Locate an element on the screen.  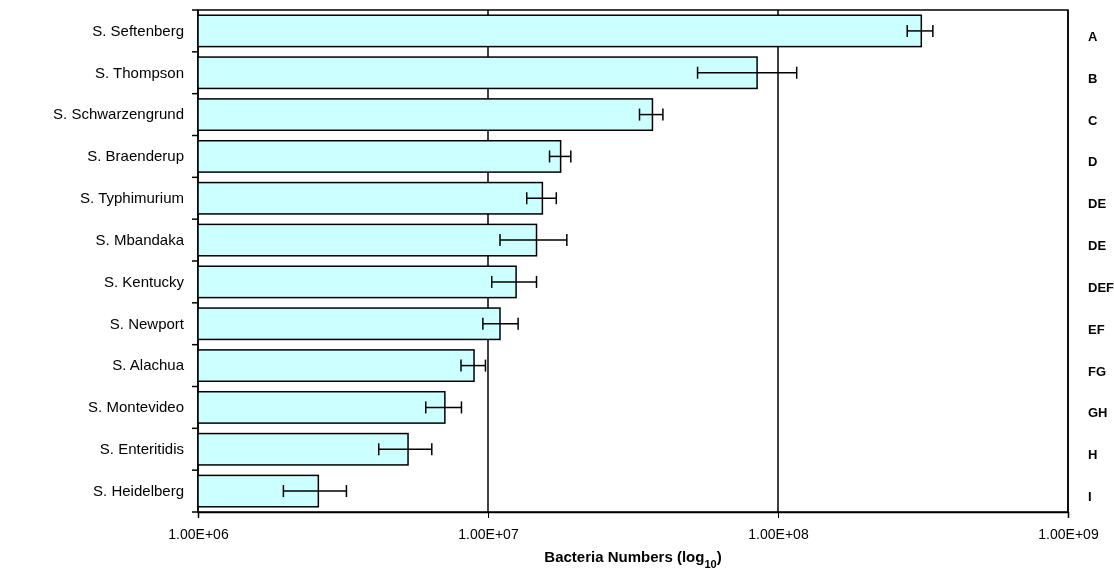
text: H is located at coordinates (1093, 455).